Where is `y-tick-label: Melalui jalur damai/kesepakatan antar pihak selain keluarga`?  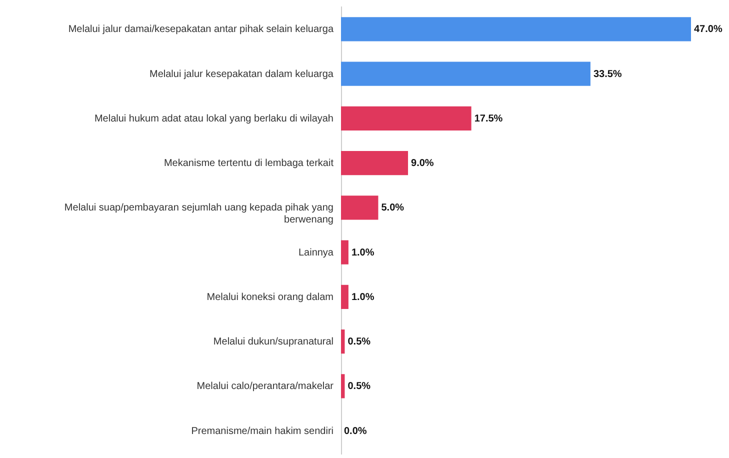 y-tick-label: Melalui jalur damai/kesepakatan antar pihak selain keluarga is located at coordinates (201, 30).